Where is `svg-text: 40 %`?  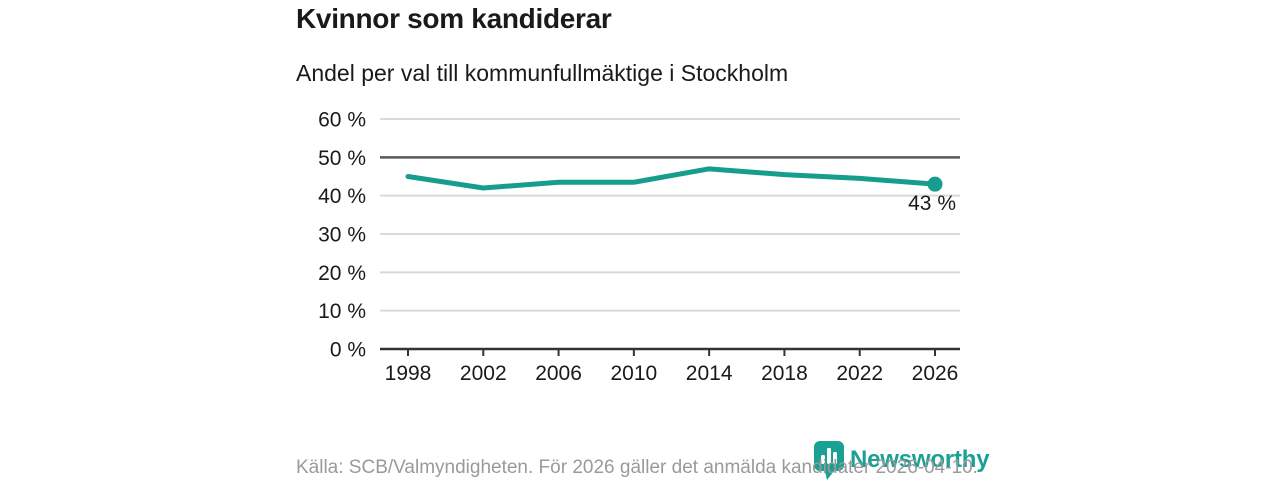 svg-text: 40 % is located at coordinates (342, 196).